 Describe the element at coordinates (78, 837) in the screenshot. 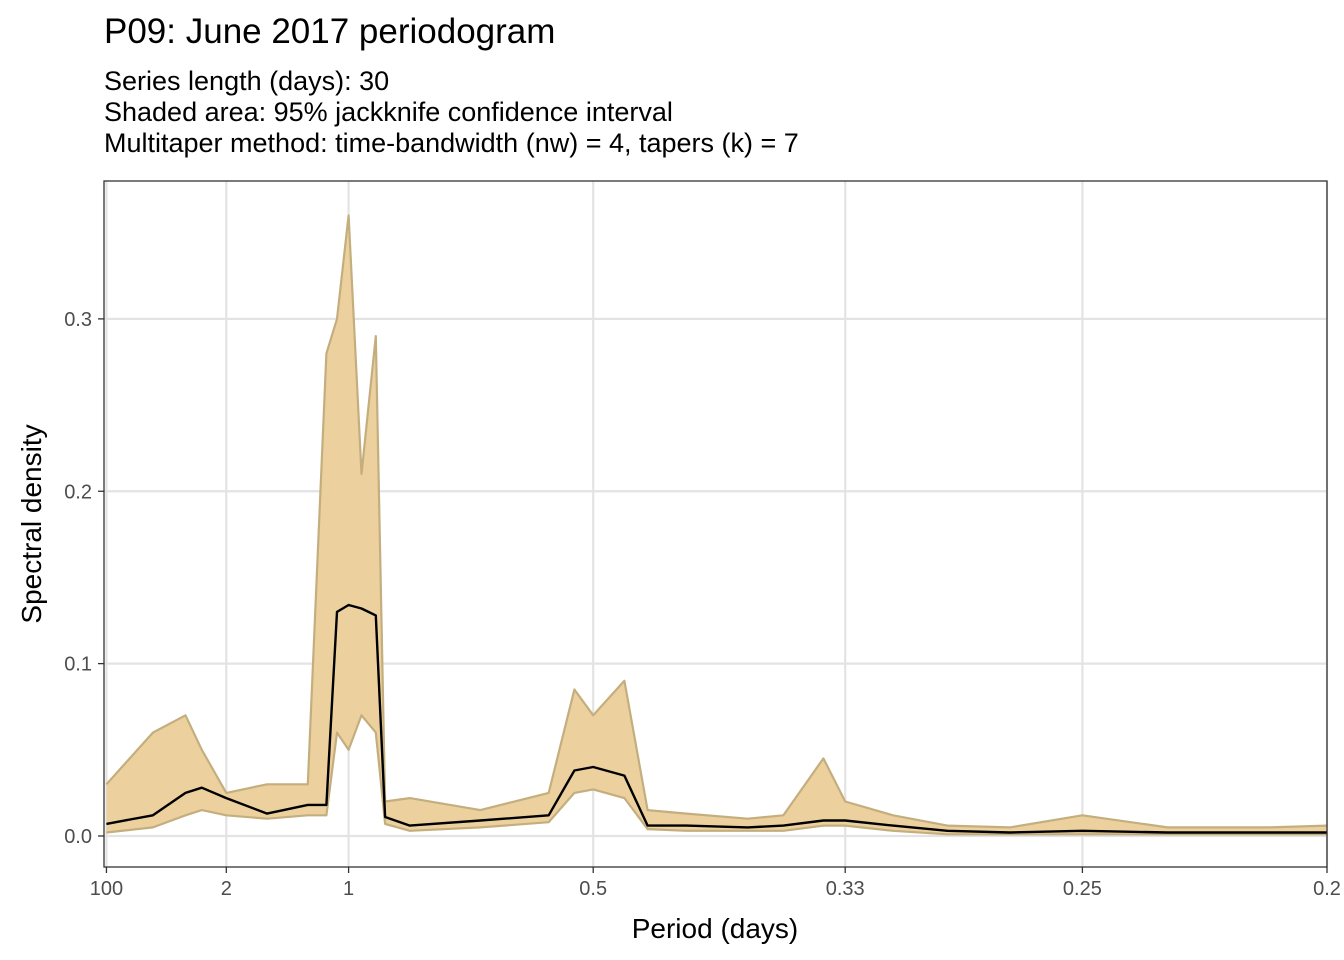

I see `y-tick-label: 0.0` at that location.